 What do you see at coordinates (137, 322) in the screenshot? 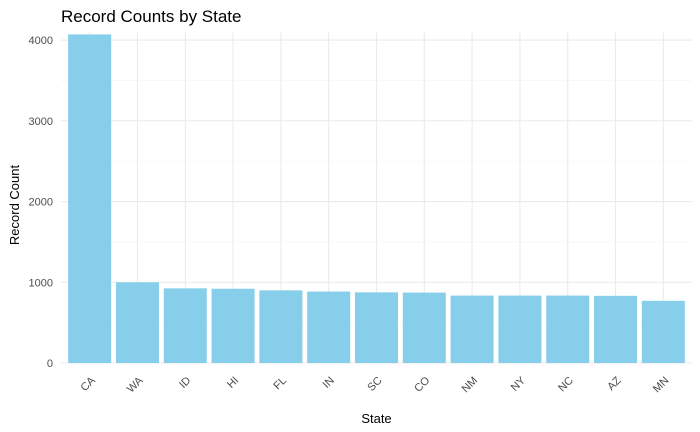
I see `bar-wa` at bounding box center [137, 322].